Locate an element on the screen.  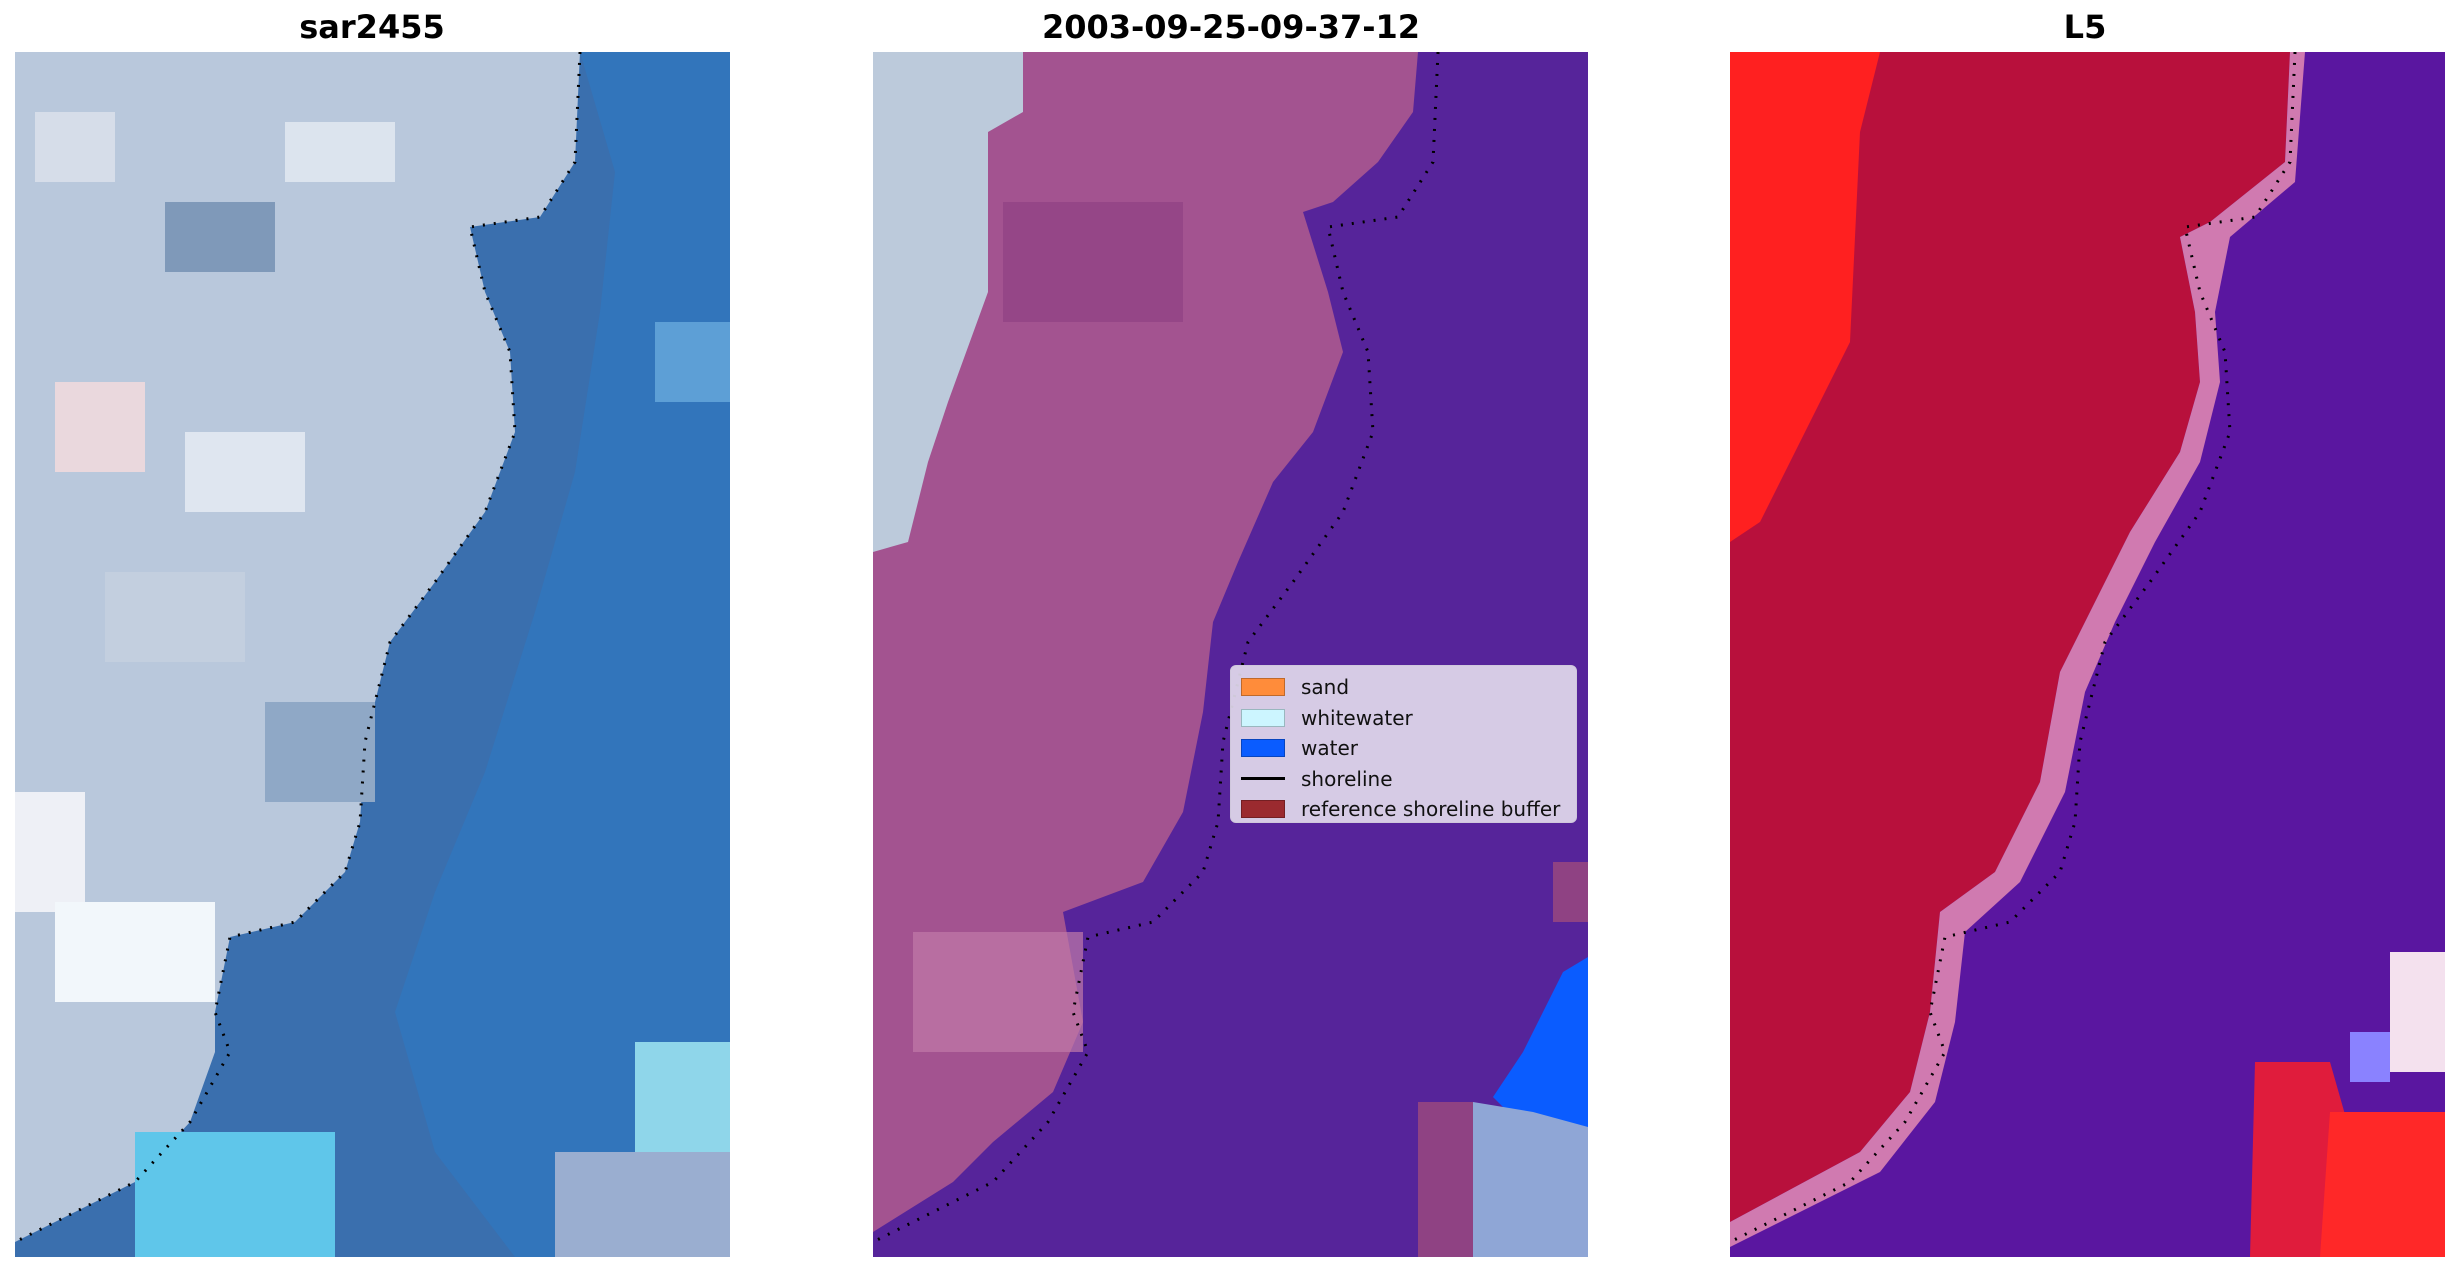
legend-label-sand: sand is located at coordinates (1325, 687).